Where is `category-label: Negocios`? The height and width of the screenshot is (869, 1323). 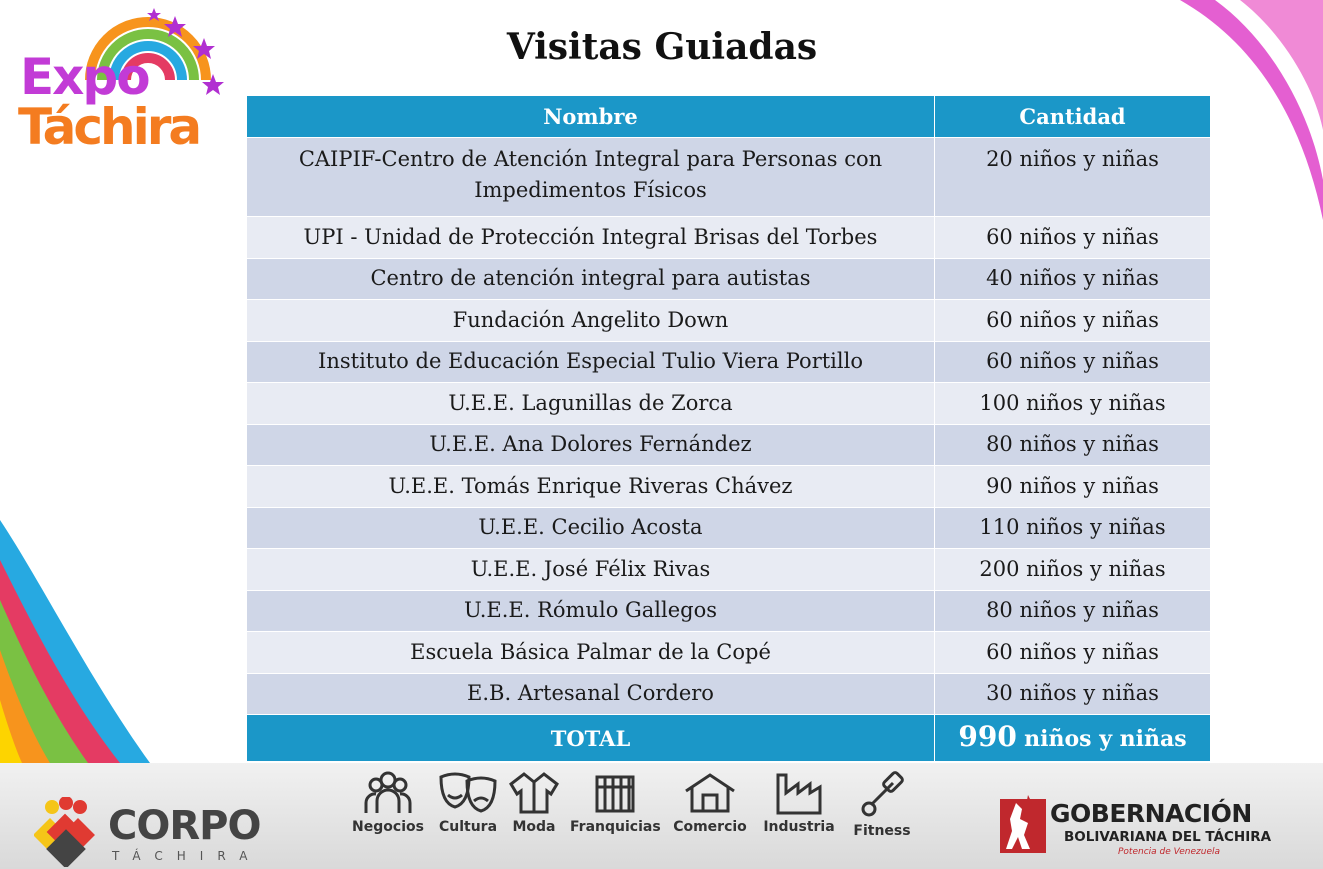
category-label: Negocios is located at coordinates (388, 827).